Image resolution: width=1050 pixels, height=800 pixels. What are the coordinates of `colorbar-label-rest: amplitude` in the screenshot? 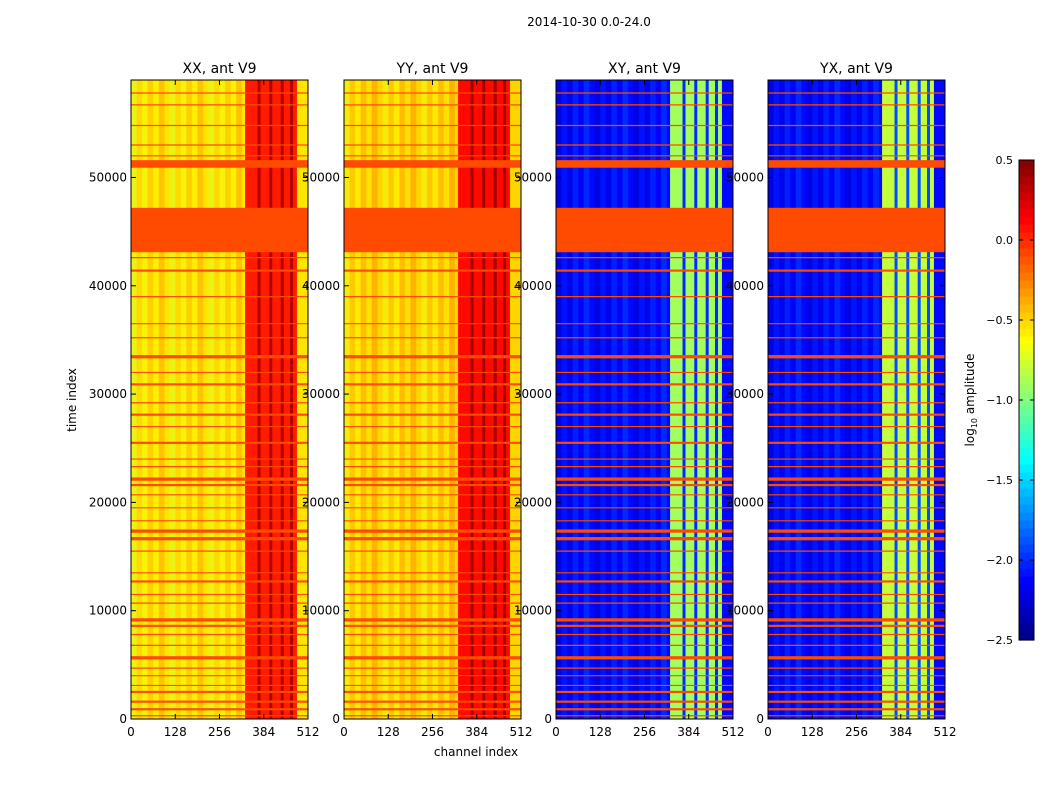 It's located at (970, 386).